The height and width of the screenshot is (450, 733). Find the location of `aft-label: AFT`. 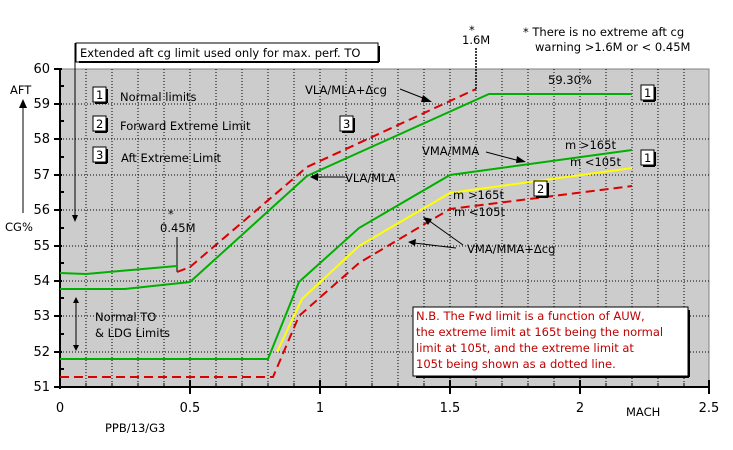

aft-label: AFT is located at coordinates (21, 90).